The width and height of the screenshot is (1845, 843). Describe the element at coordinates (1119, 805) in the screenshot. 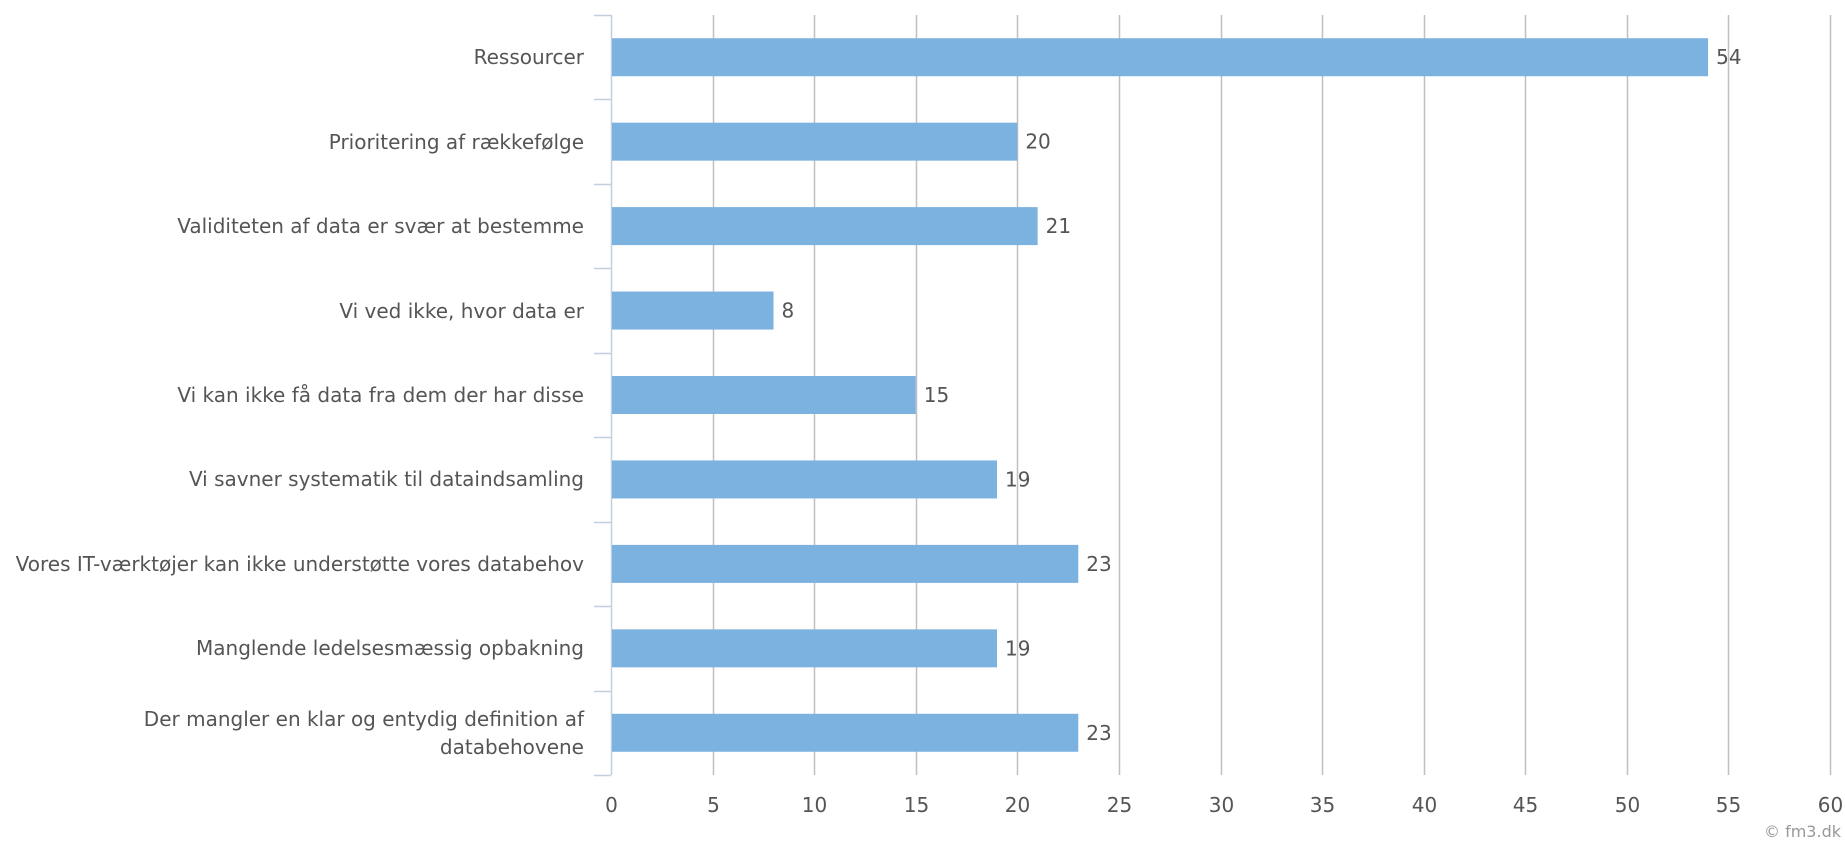

I see `x-tick-label: 25` at that location.